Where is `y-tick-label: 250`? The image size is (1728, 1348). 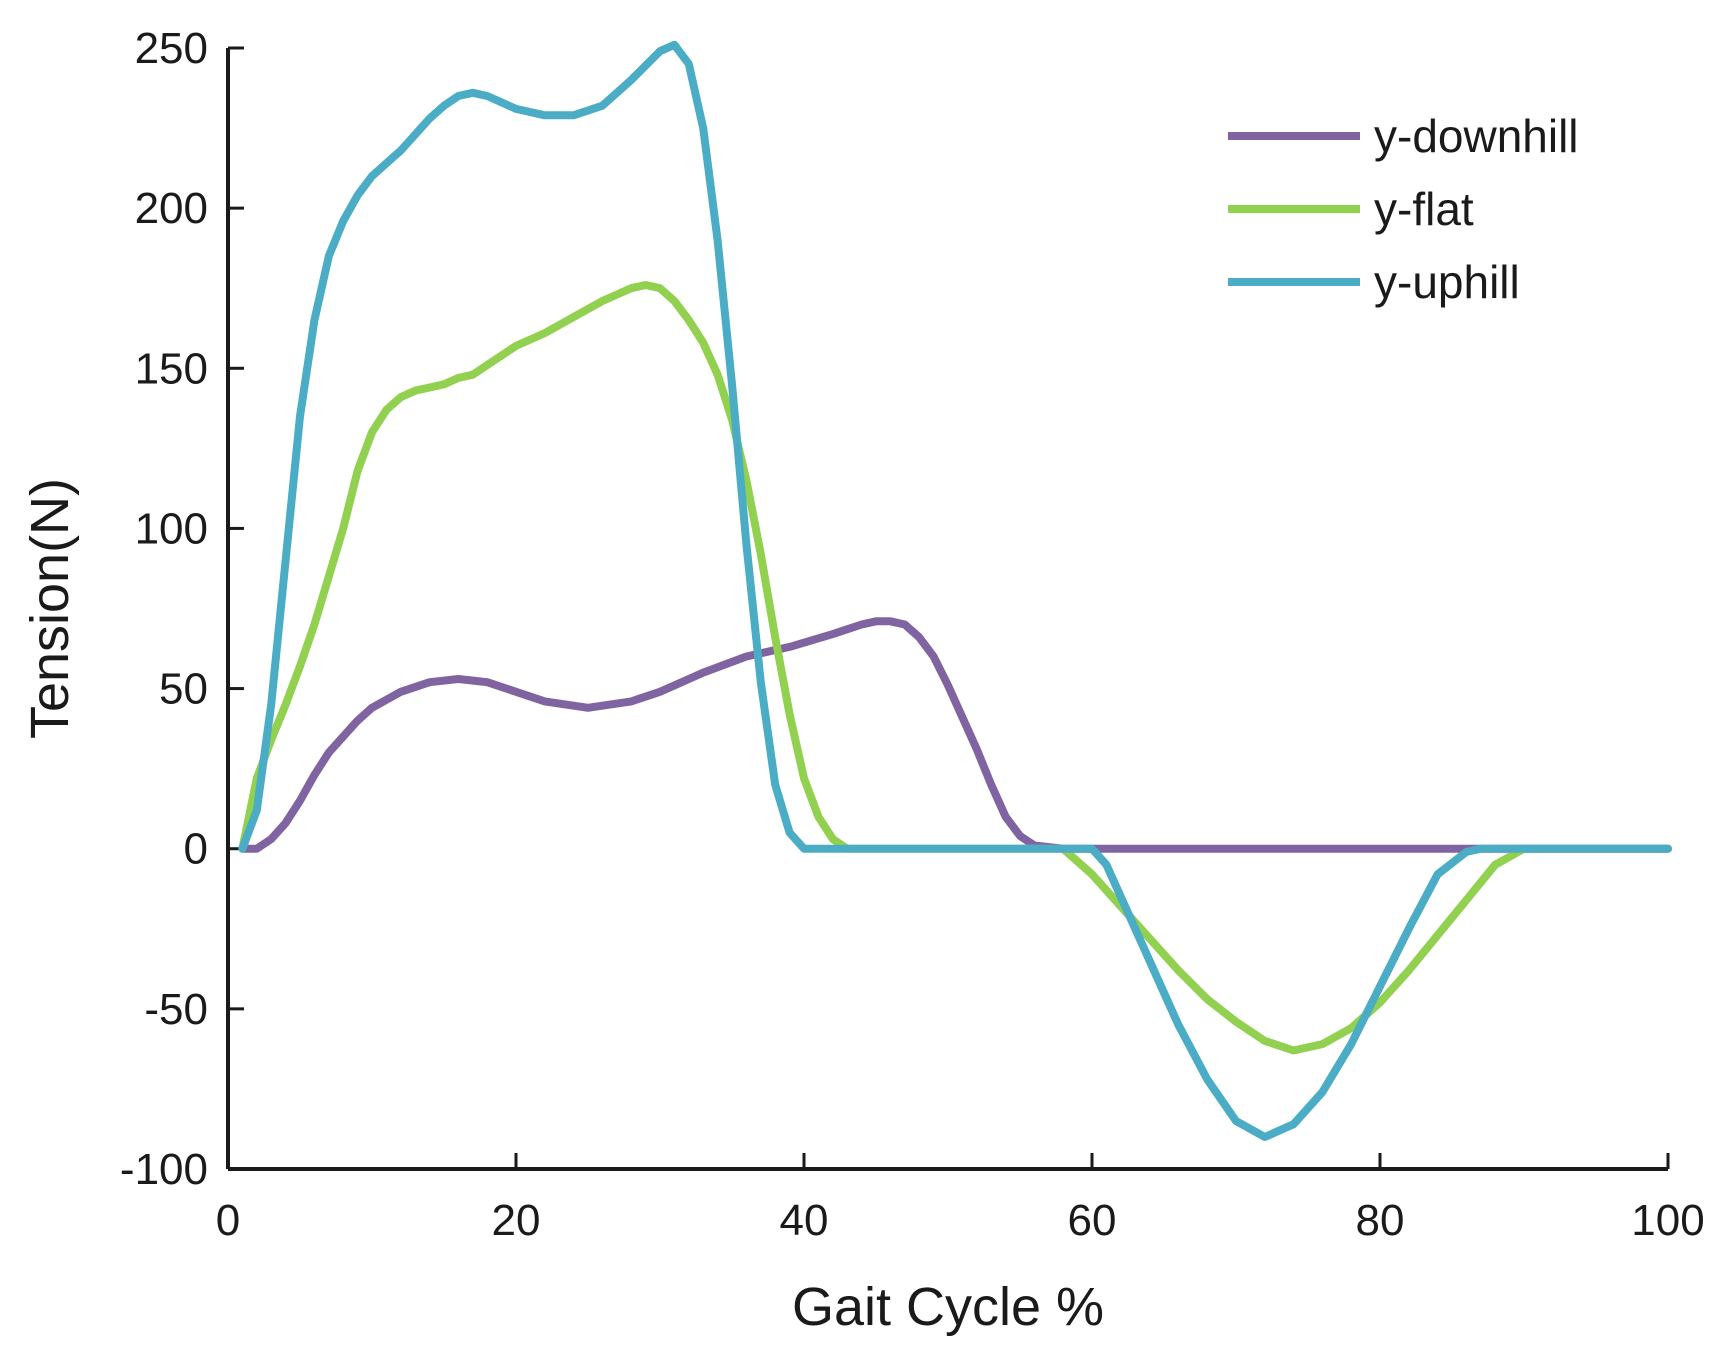
y-tick-label: 250 is located at coordinates (171, 48).